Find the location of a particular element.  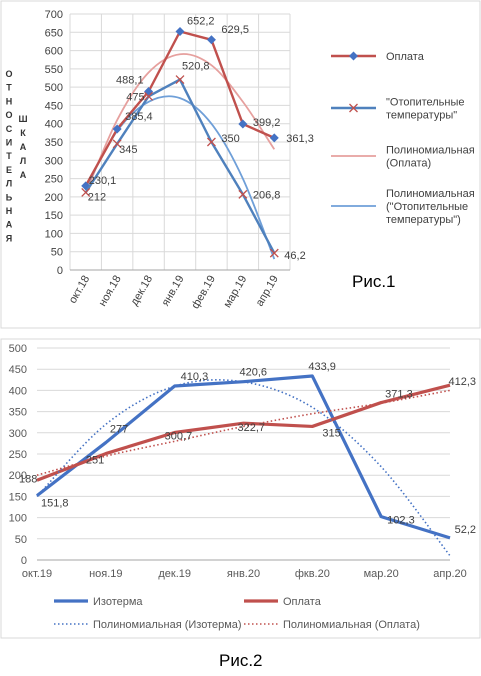

chart-2-x-tick-label: фкв.20 is located at coordinates (312, 574).